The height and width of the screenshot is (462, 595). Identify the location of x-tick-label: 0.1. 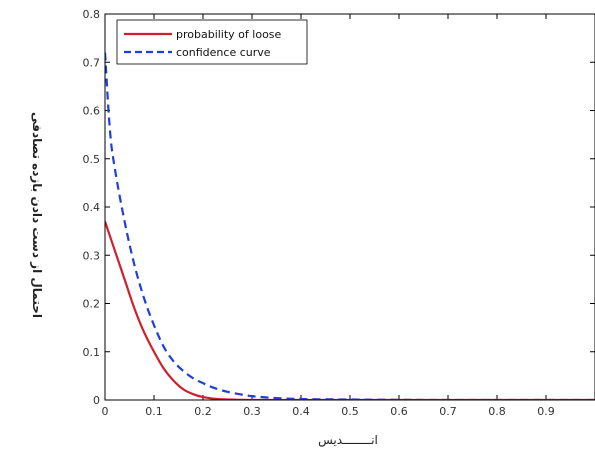
(154, 411).